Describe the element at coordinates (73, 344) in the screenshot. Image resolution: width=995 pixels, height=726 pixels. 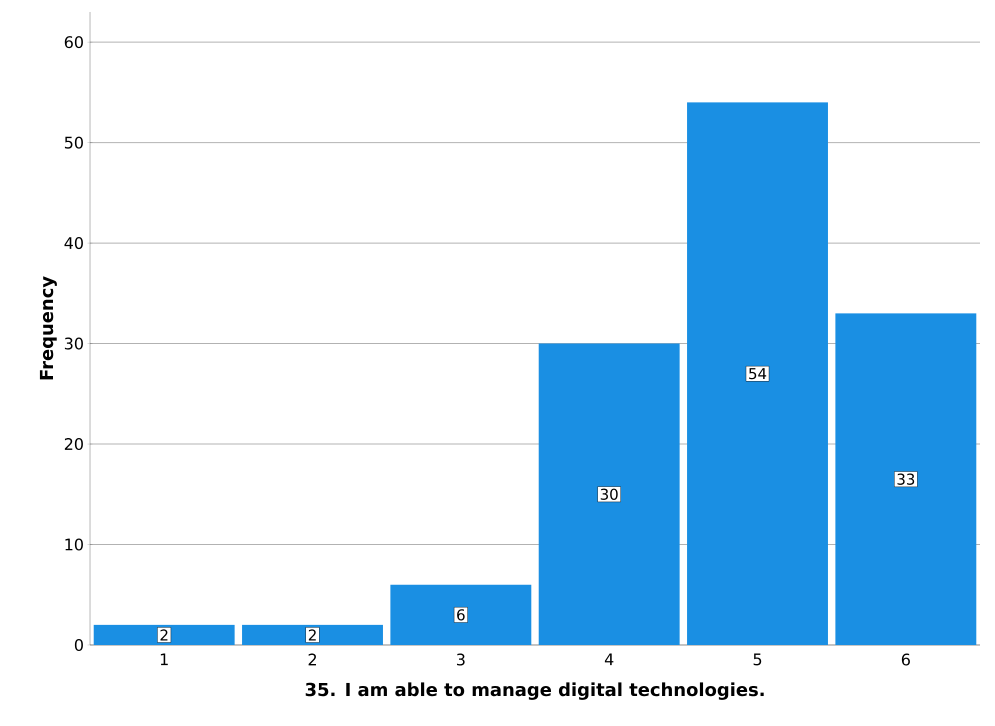
I see `y-tick-label: 30` at that location.